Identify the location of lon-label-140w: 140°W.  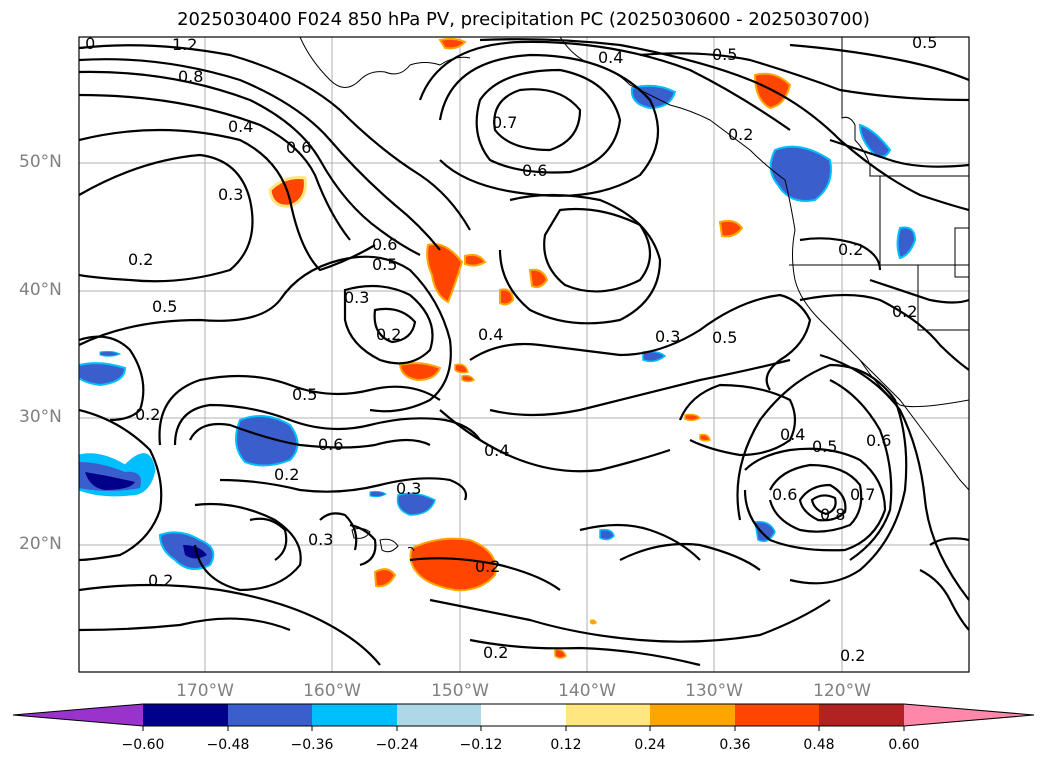
(587, 691).